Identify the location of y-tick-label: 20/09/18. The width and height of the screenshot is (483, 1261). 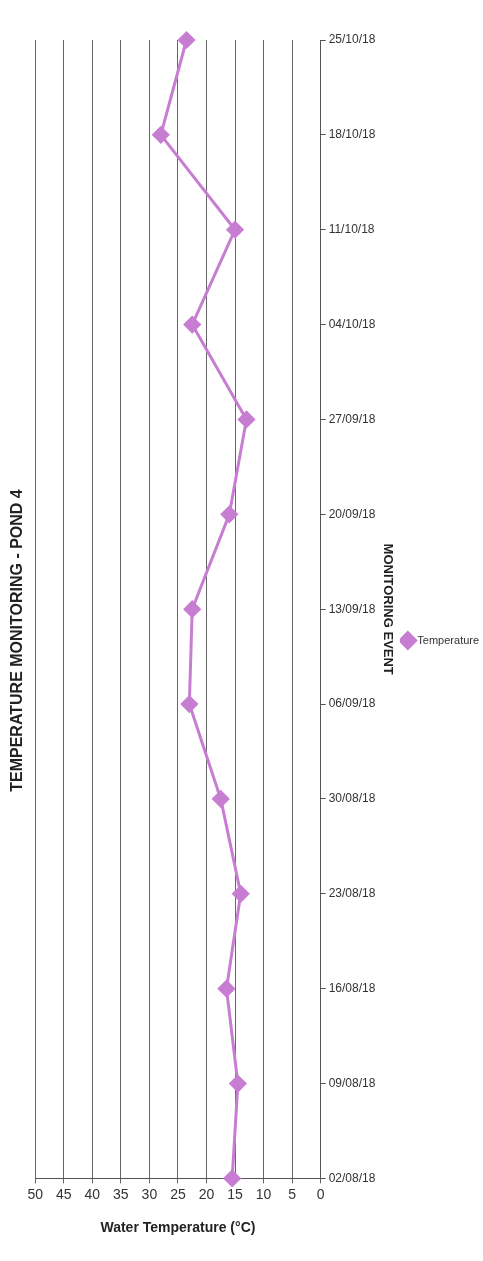
(352, 513).